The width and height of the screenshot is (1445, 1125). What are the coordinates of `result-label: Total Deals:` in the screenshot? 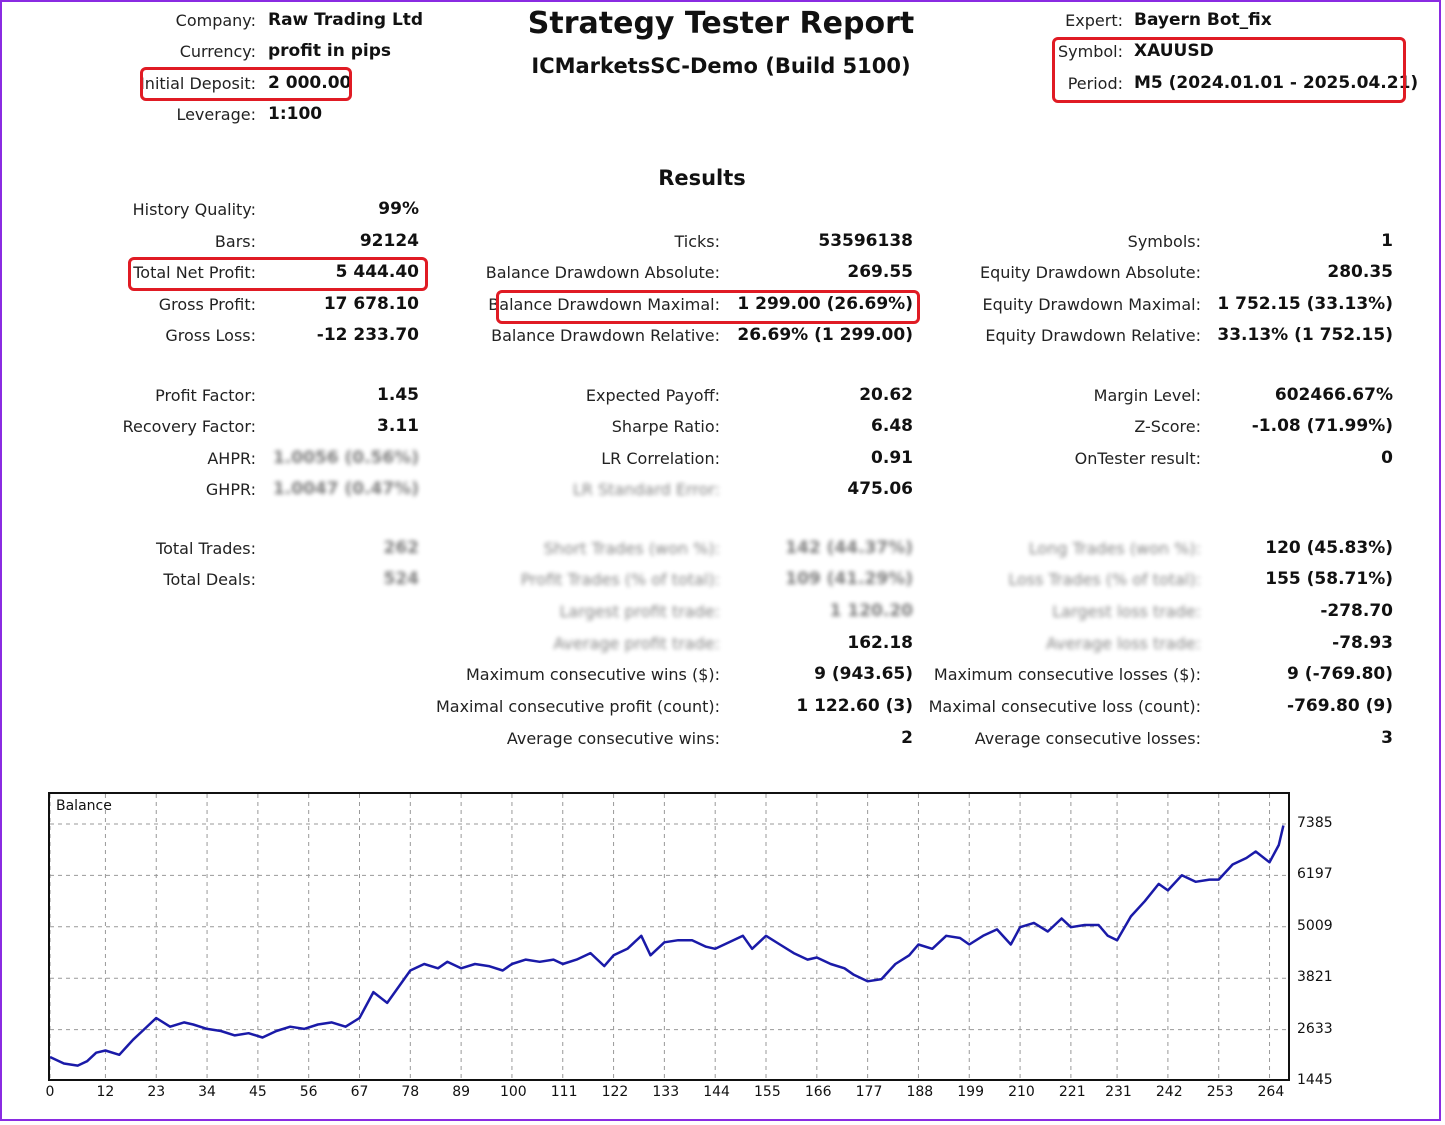 It's located at (209, 579).